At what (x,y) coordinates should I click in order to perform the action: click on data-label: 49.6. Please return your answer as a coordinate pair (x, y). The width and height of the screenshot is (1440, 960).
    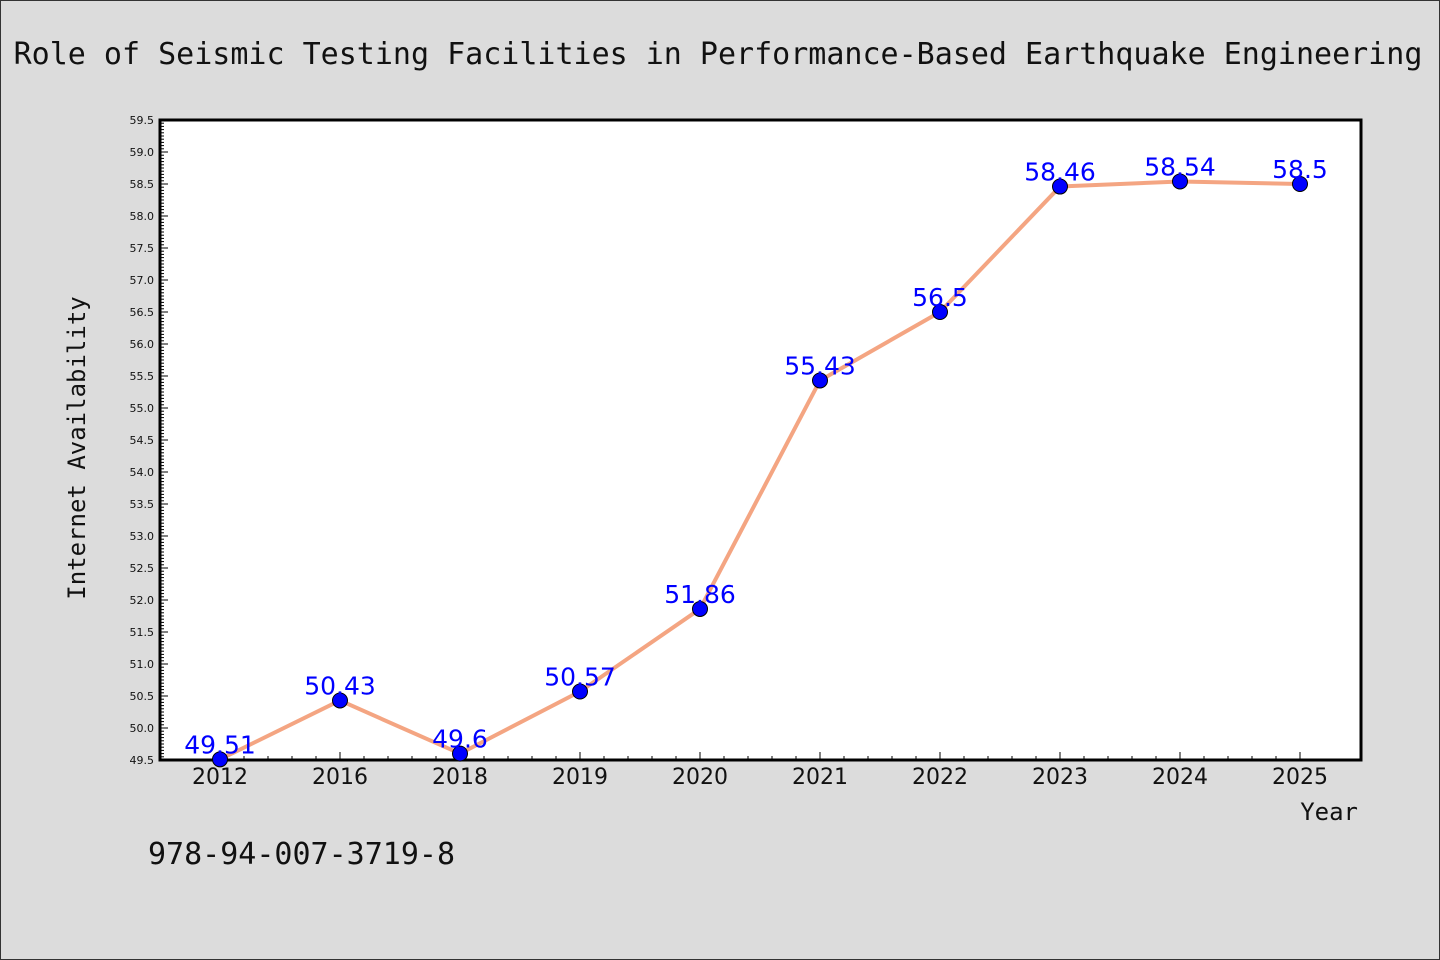
    Looking at the image, I should click on (460, 739).